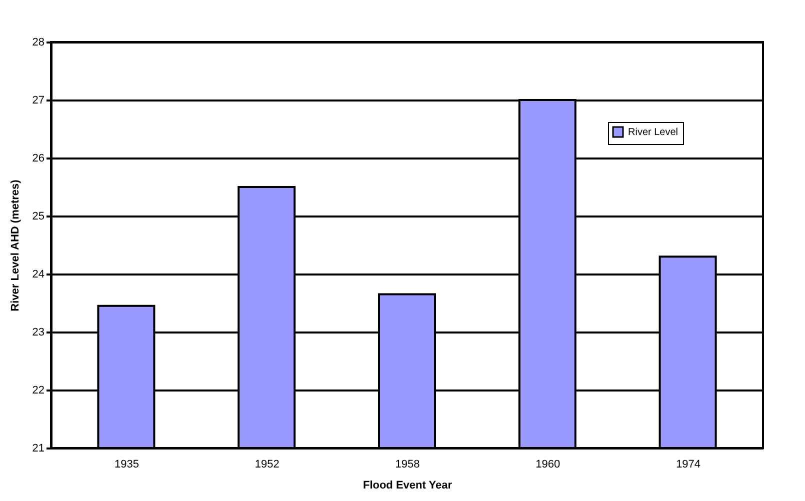 Image resolution: width=805 pixels, height=501 pixels. I want to click on x-tick-label: 1952, so click(267, 464).